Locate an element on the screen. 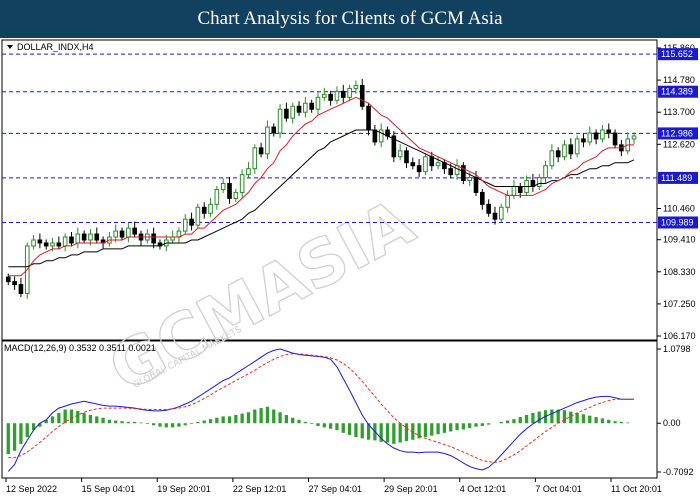 This screenshot has height=500, width=700. banner-title: Chart Analysis for Clients of GCM Asia is located at coordinates (350, 18).